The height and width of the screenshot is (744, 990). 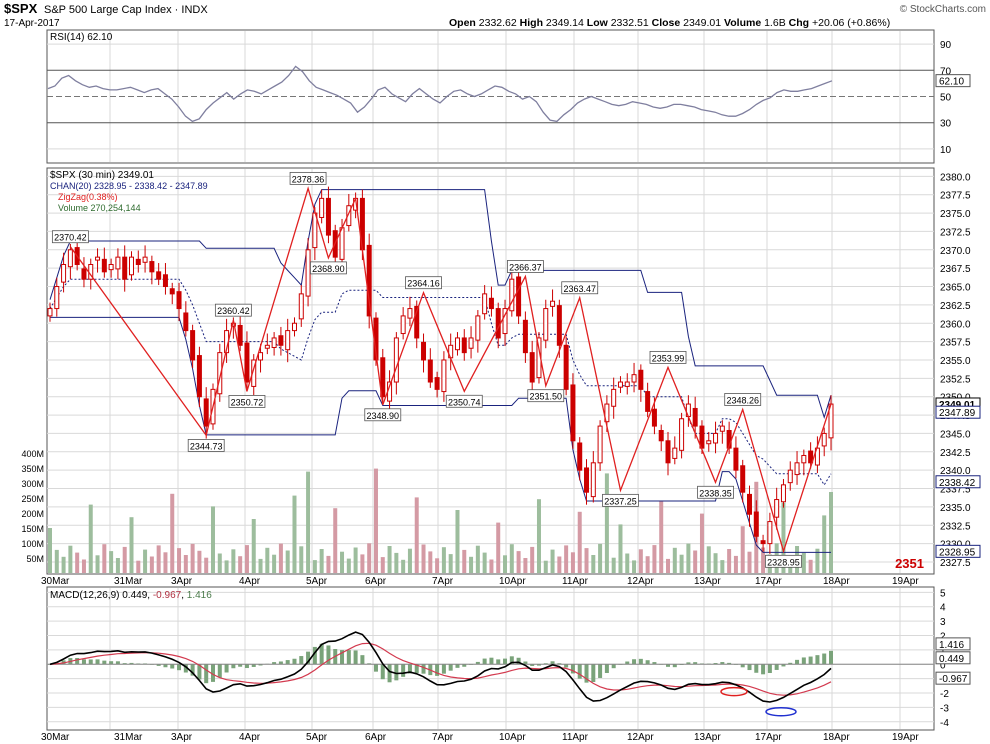 I want to click on x-tick-label: 10Apr, so click(x=512, y=581).